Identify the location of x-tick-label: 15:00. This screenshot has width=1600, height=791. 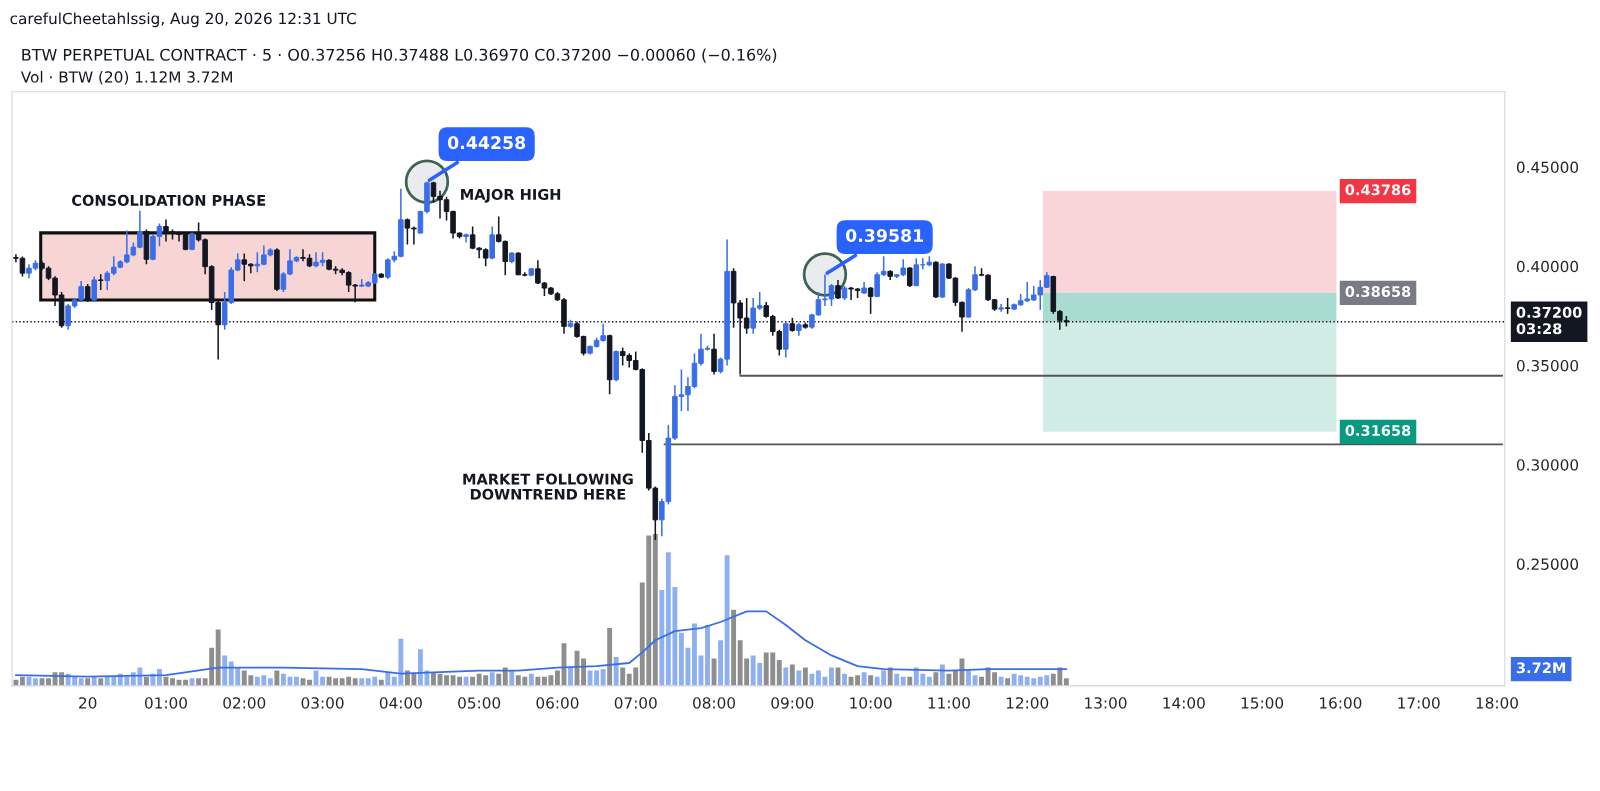
(1262, 703).